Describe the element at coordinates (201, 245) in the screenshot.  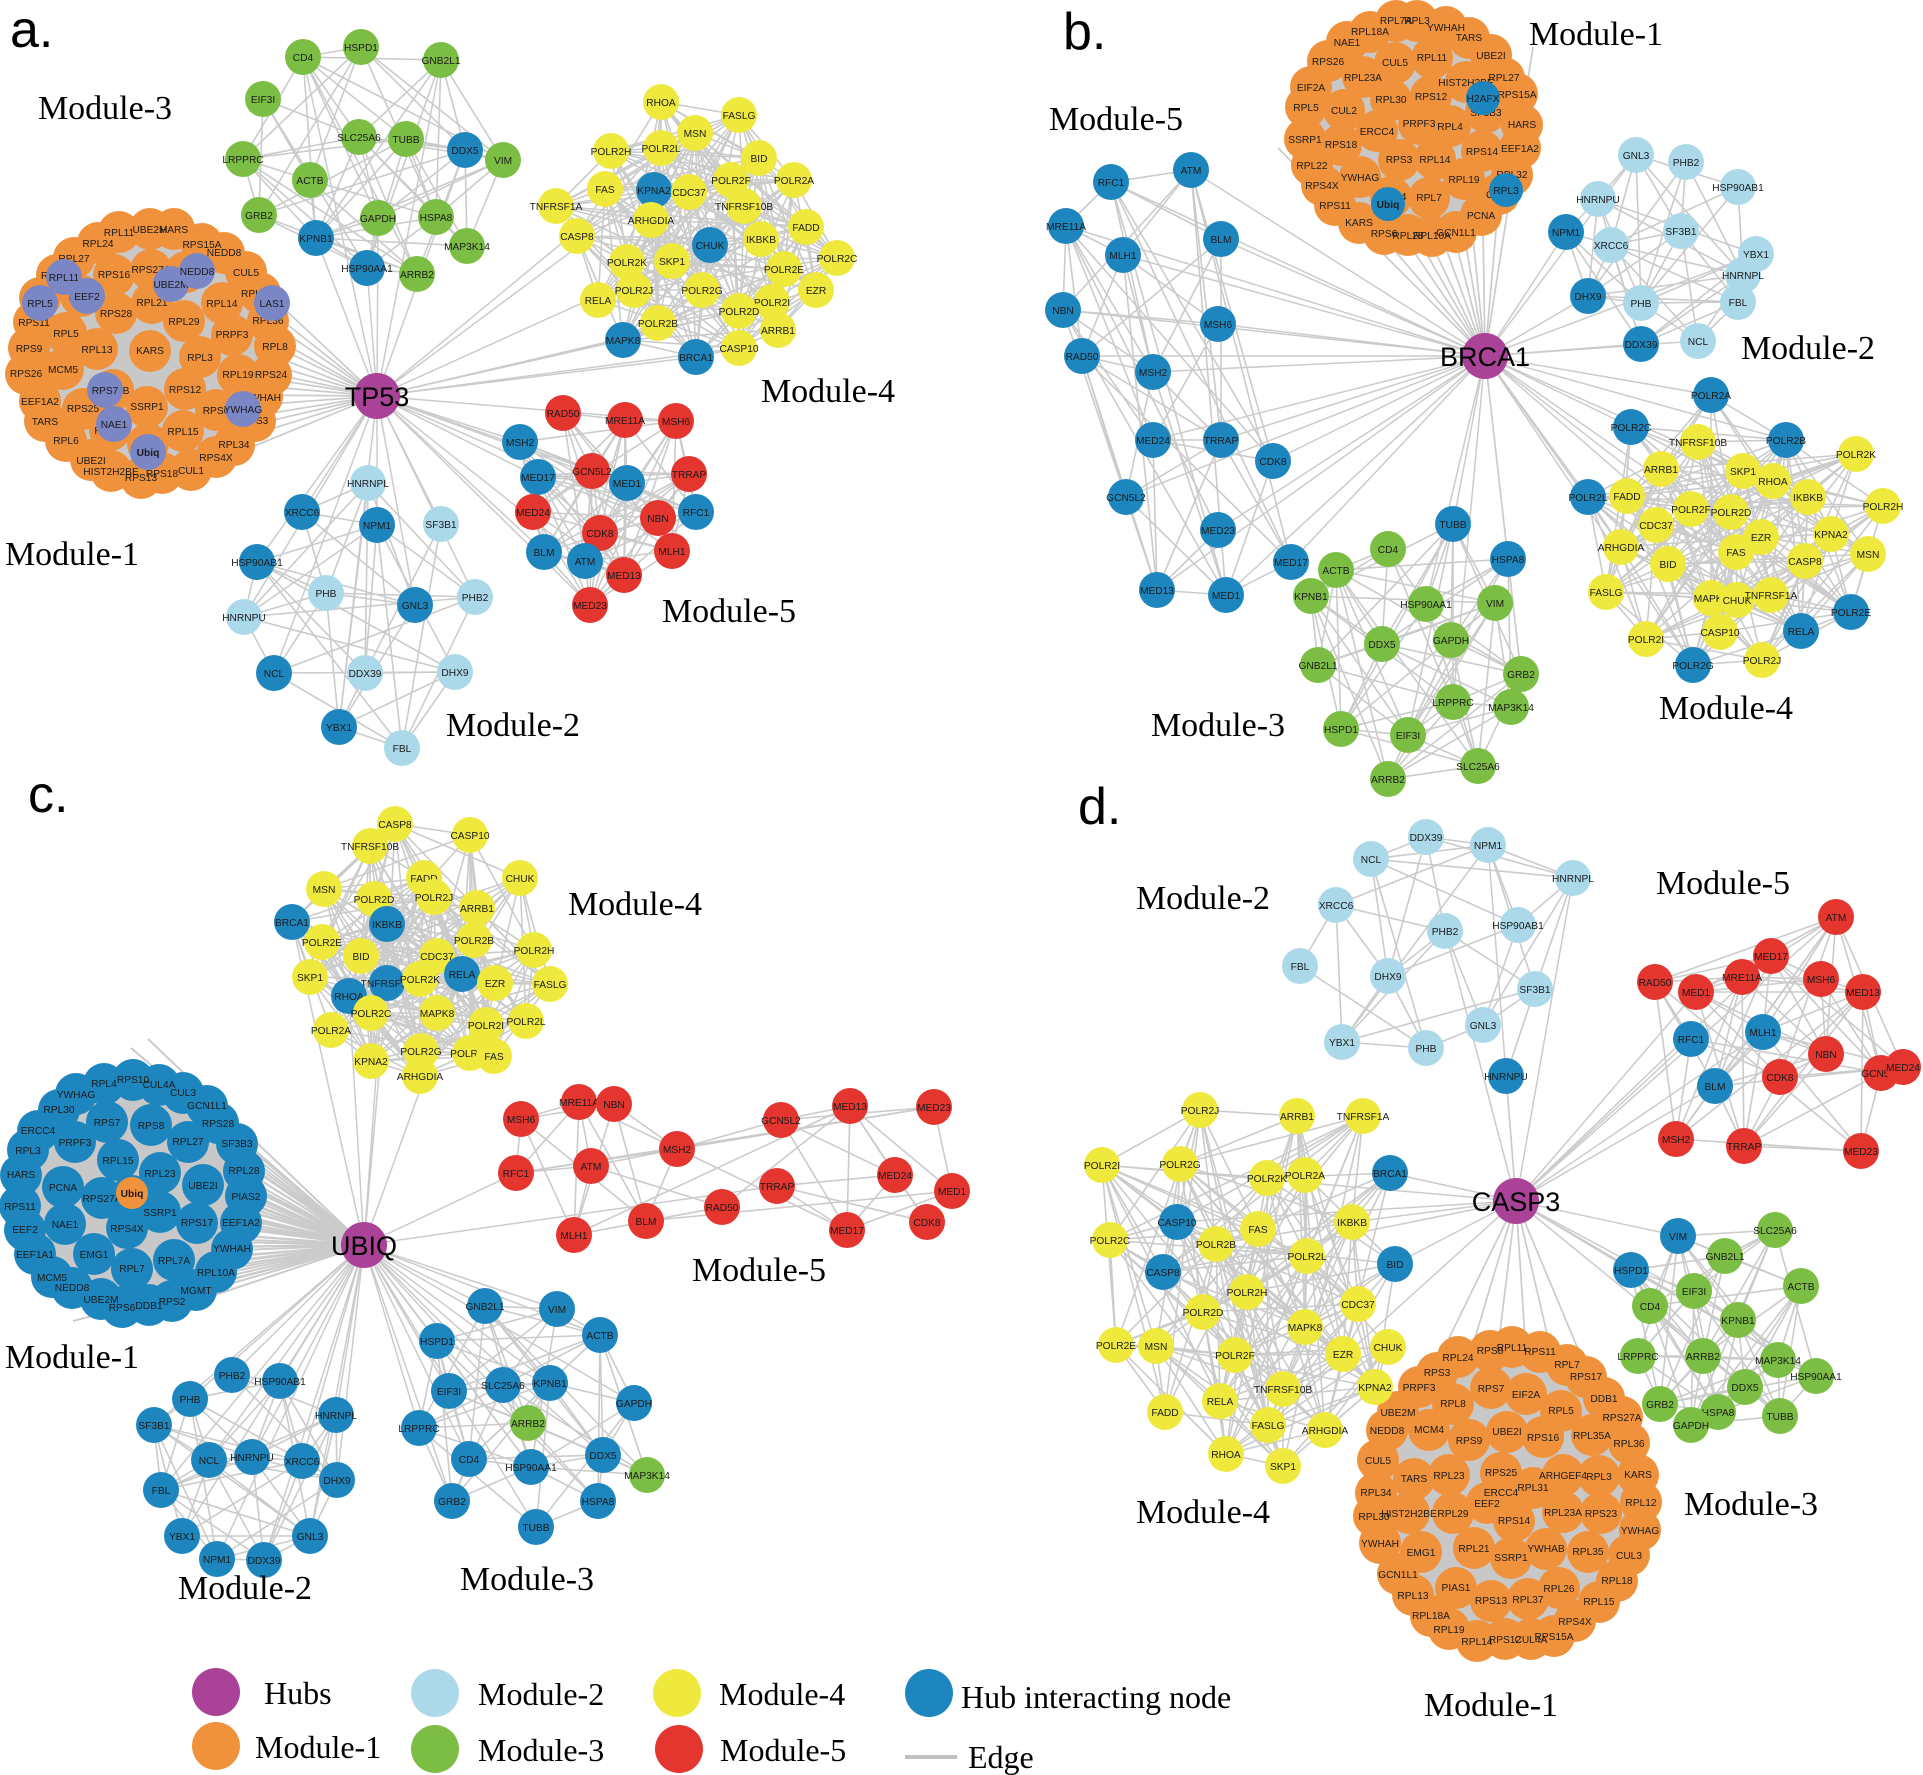
I see `svg-text: RPS15A` at that location.